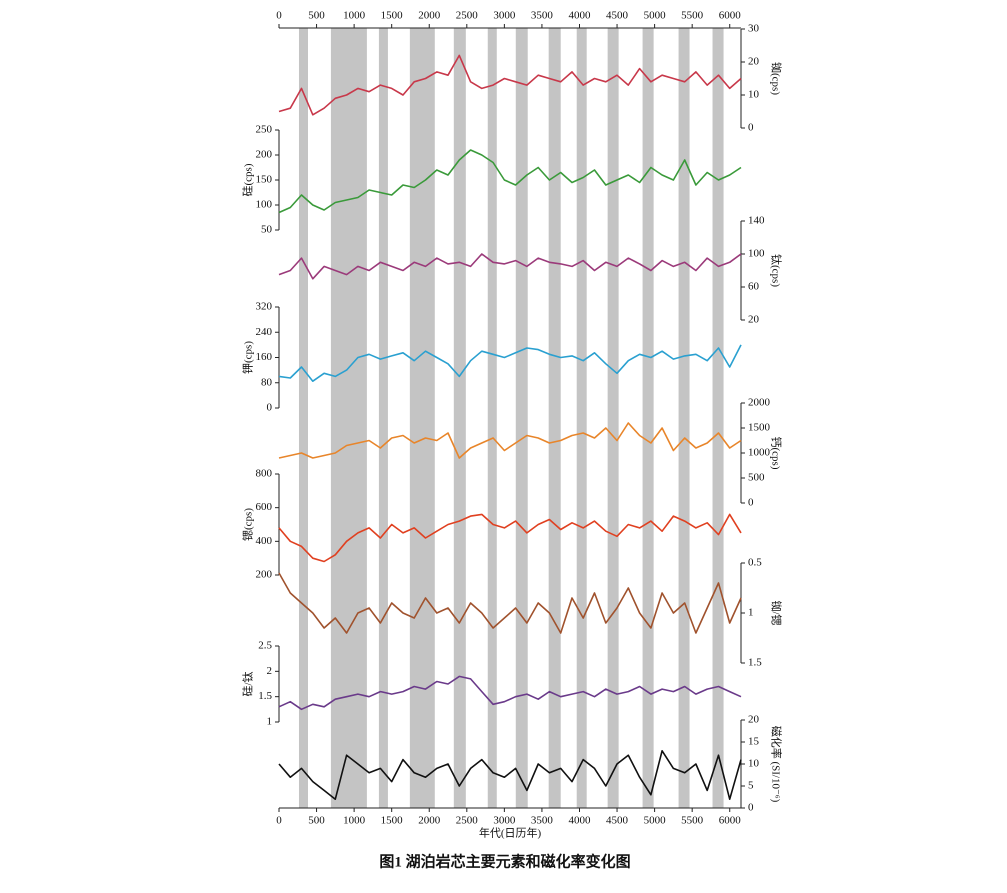 This screenshot has height=893, width=1007. Describe the element at coordinates (248, 357) in the screenshot. I see `y-axis-label: 钾(cps)` at that location.